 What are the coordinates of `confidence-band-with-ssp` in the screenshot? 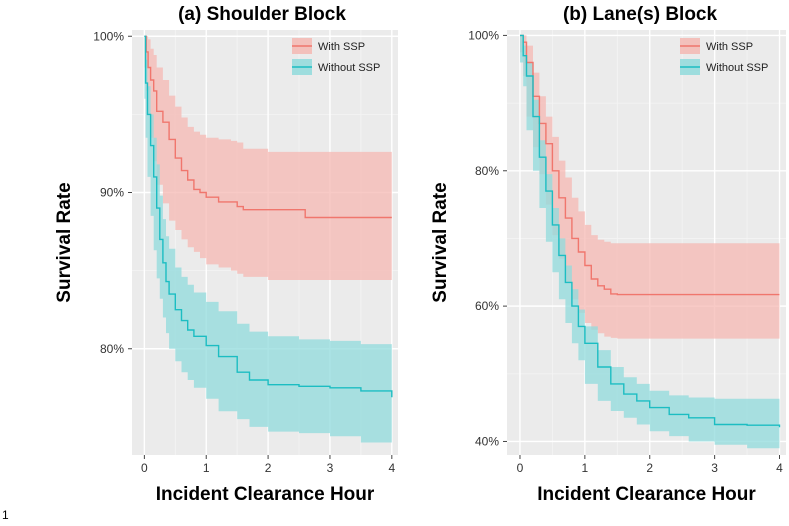 It's located at (268, 158).